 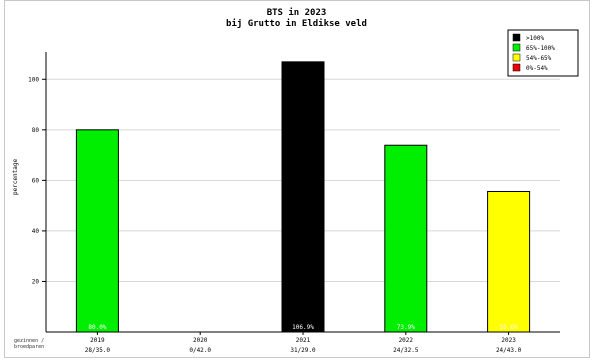 I want to click on legend-label: >100%, so click(x=535, y=38).